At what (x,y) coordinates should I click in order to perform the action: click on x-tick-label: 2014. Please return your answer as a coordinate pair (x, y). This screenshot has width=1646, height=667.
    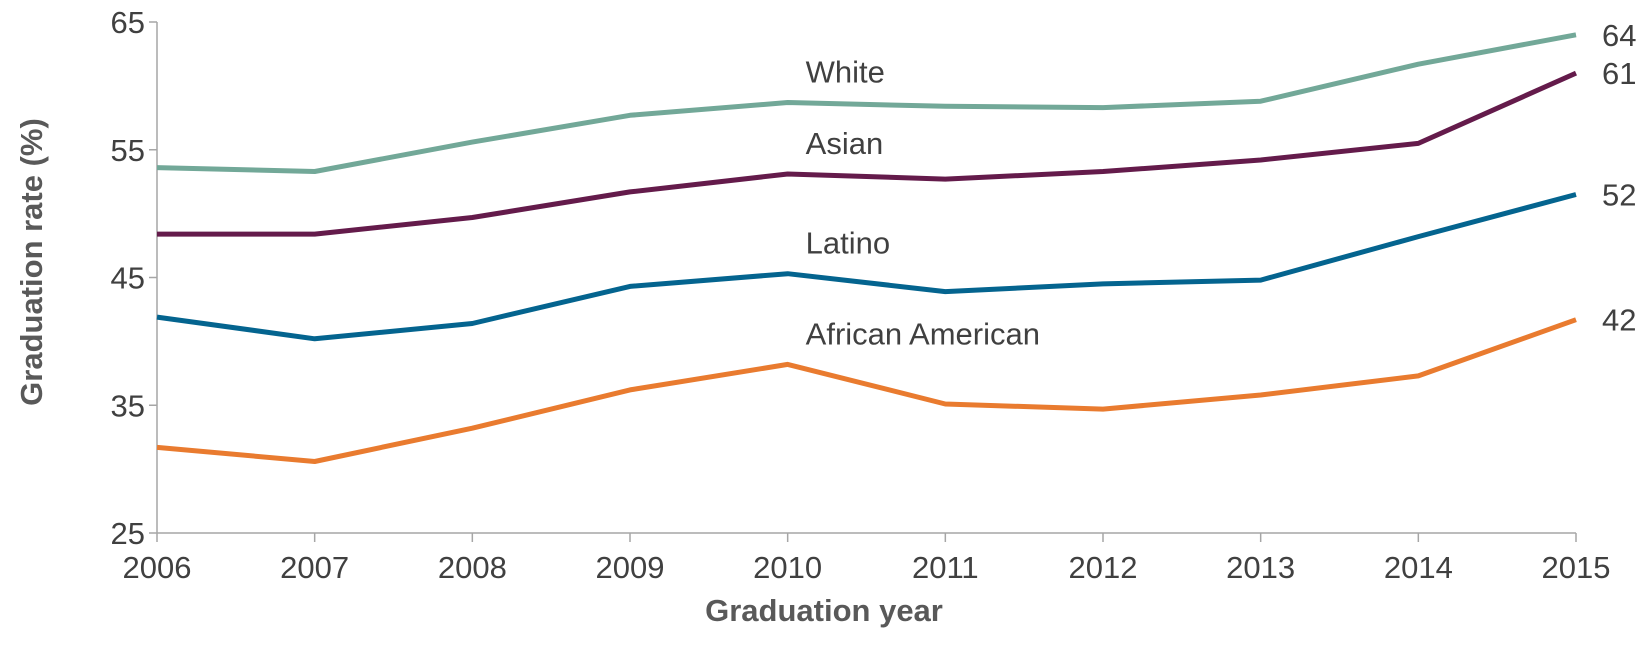
    Looking at the image, I should click on (1418, 567).